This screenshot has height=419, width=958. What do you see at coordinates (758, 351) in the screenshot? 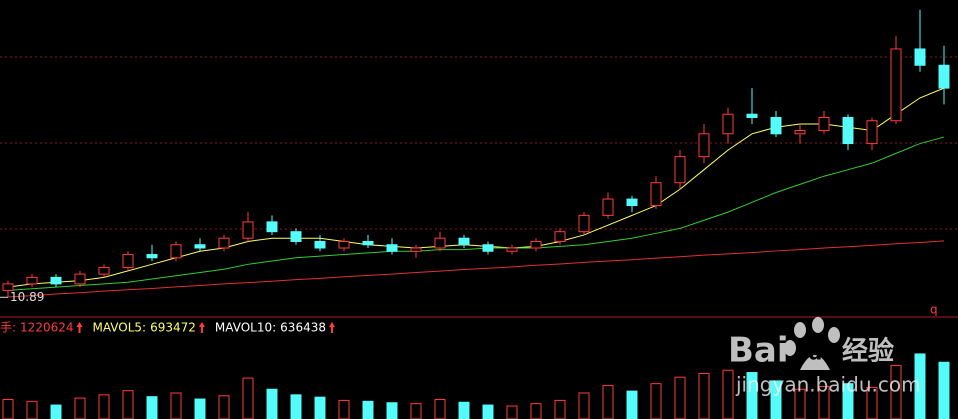
I see `watermark-bai: Bai` at bounding box center [758, 351].